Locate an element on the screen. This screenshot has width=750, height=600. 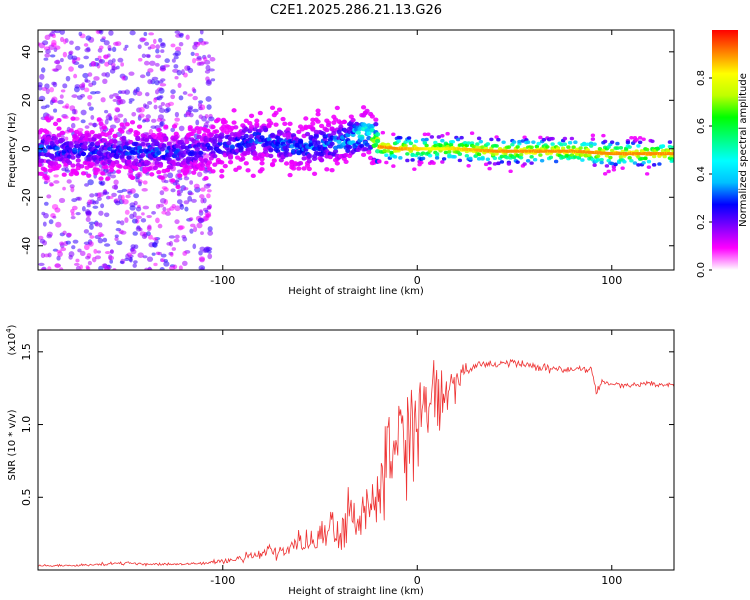
spectrogram-xlabel: Height of straight line (km) is located at coordinates (356, 291).